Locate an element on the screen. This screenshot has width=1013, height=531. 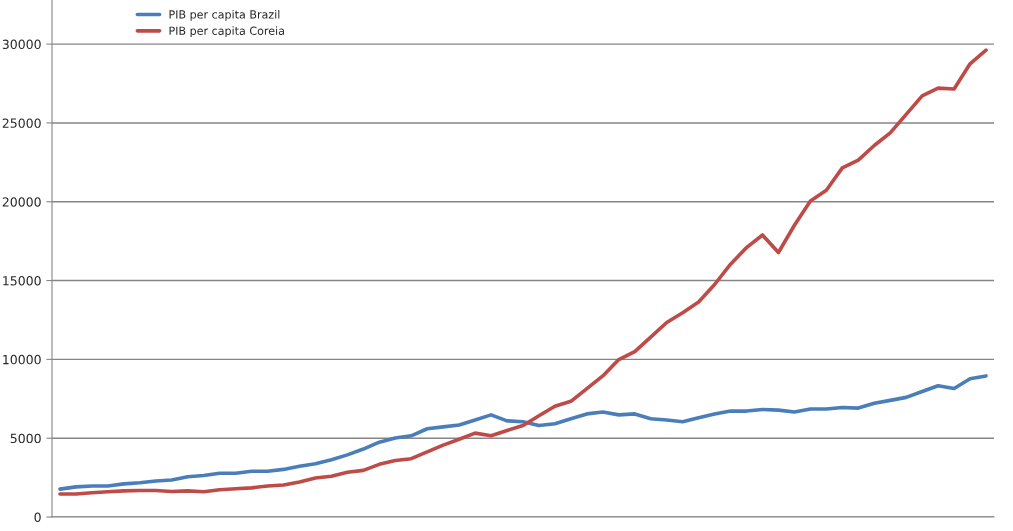
y-tick-label: 15000 is located at coordinates (22, 281).